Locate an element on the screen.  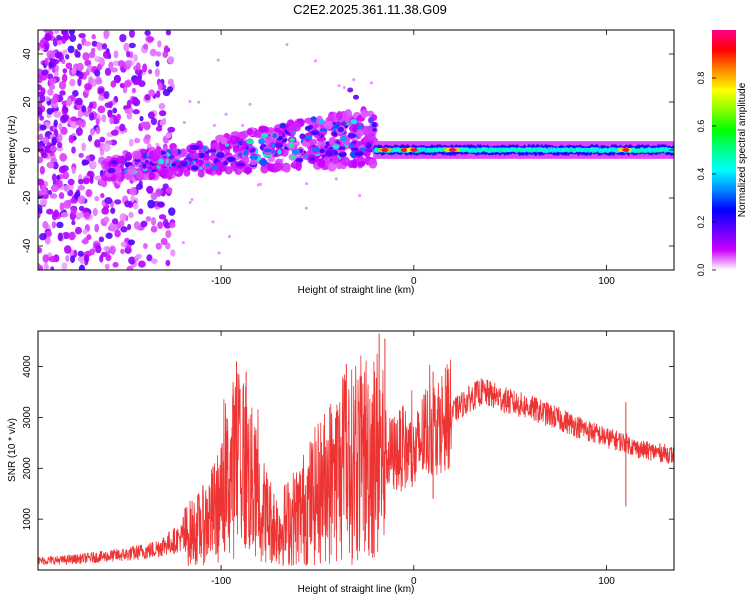
colorbar-gradient is located at coordinates (724, 150).